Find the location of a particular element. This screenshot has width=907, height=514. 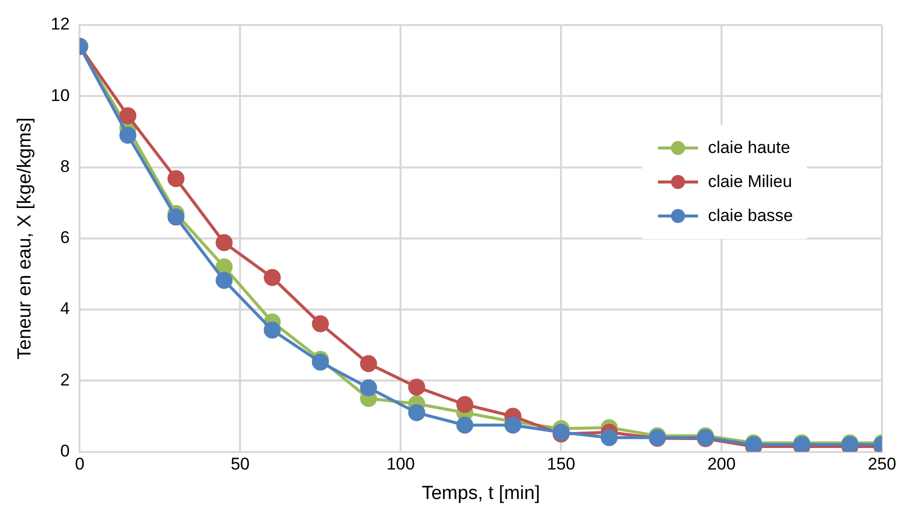

x-tick-label: 200 is located at coordinates (721, 464).